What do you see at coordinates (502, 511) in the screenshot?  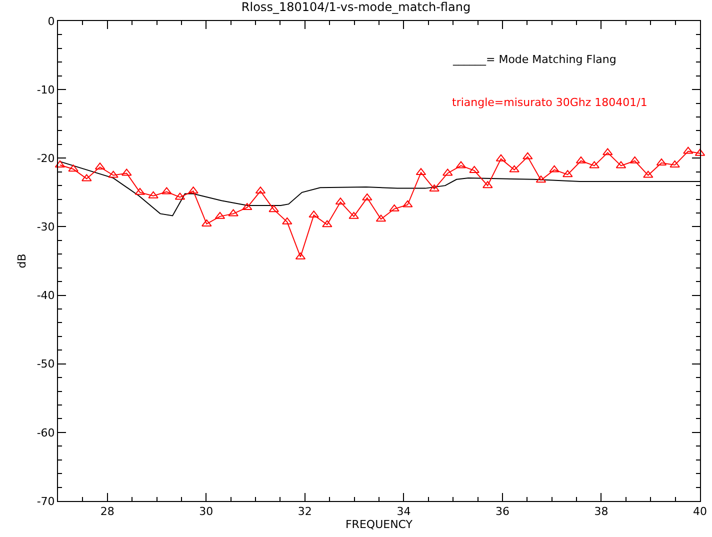 I see `x-tick-label: 36` at bounding box center [502, 511].